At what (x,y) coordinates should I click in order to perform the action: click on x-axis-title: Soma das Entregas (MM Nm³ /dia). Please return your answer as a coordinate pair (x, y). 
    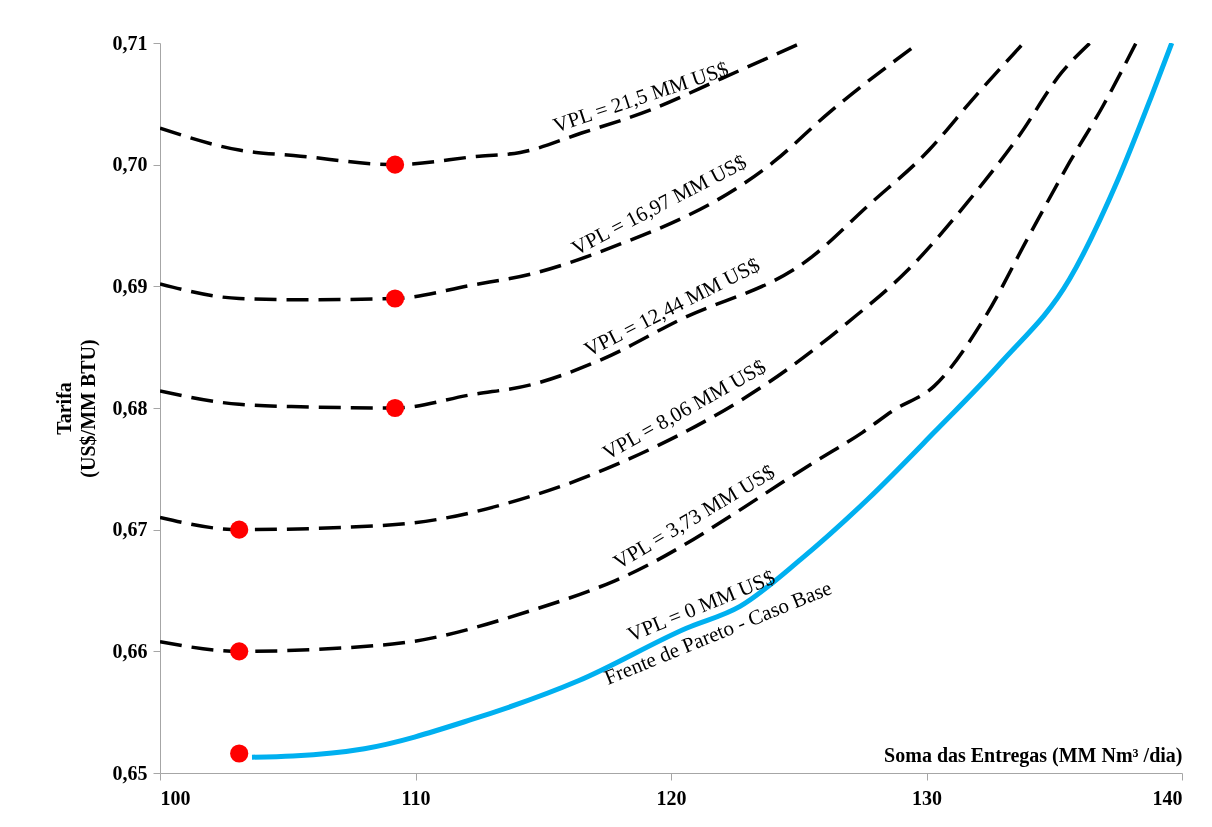
    Looking at the image, I should click on (1033, 755).